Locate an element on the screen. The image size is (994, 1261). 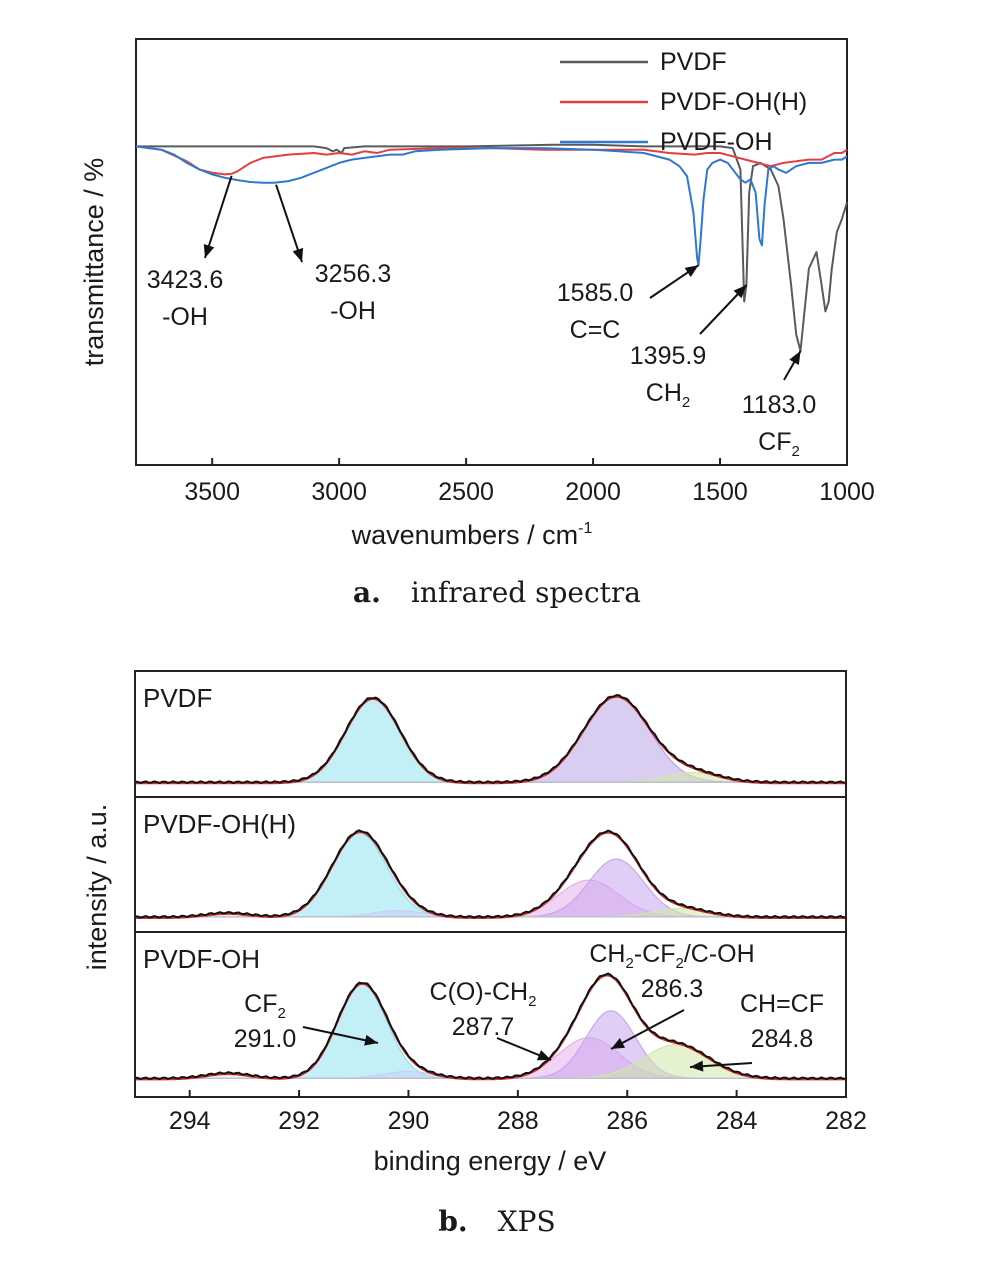
ir-annotation-group: CF2 is located at coordinates (779, 444).